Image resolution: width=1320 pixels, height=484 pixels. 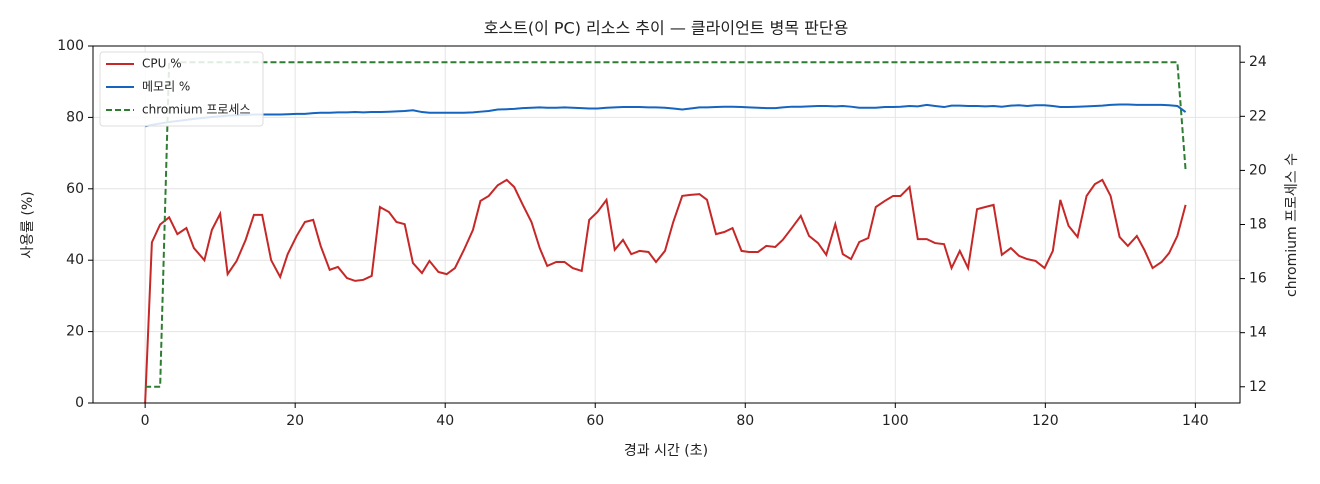 I want to click on legend-box, so click(x=181, y=89).